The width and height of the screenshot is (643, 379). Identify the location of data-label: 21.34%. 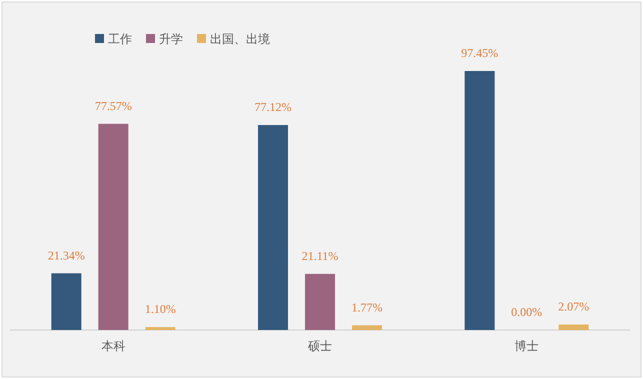
(66, 255).